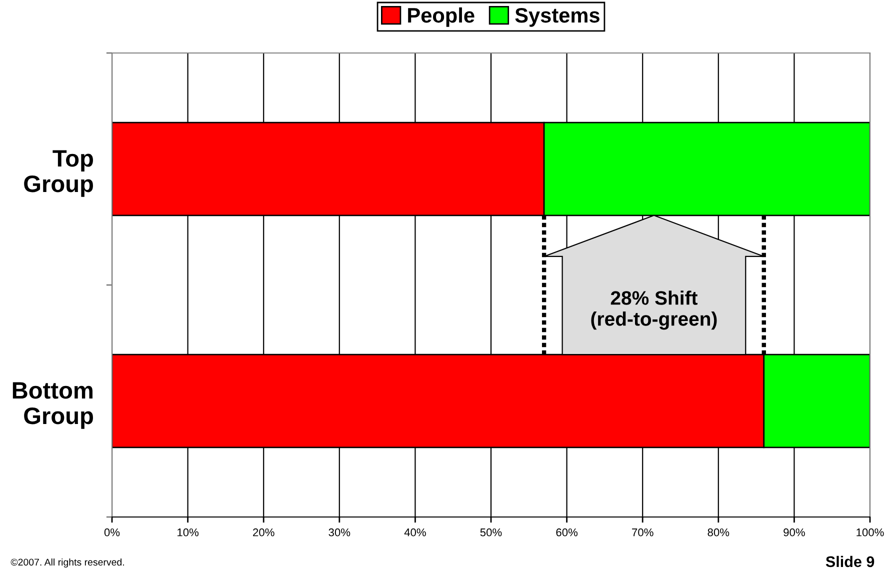  What do you see at coordinates (557, 17) in the screenshot?
I see `legend-label: Systems` at bounding box center [557, 17].